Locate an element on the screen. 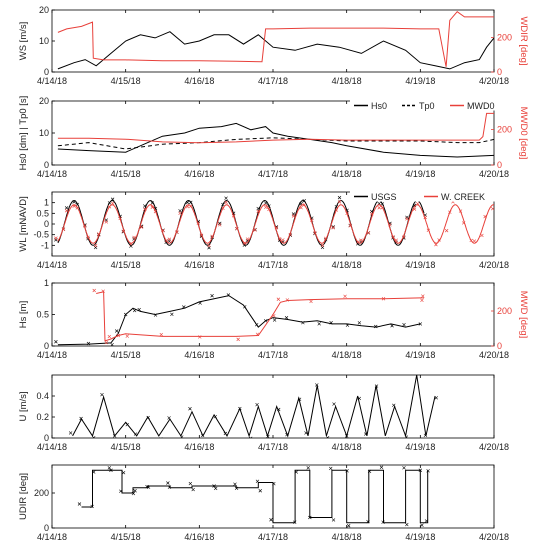  y-tick-label: -0.5 is located at coordinates (41, 235).